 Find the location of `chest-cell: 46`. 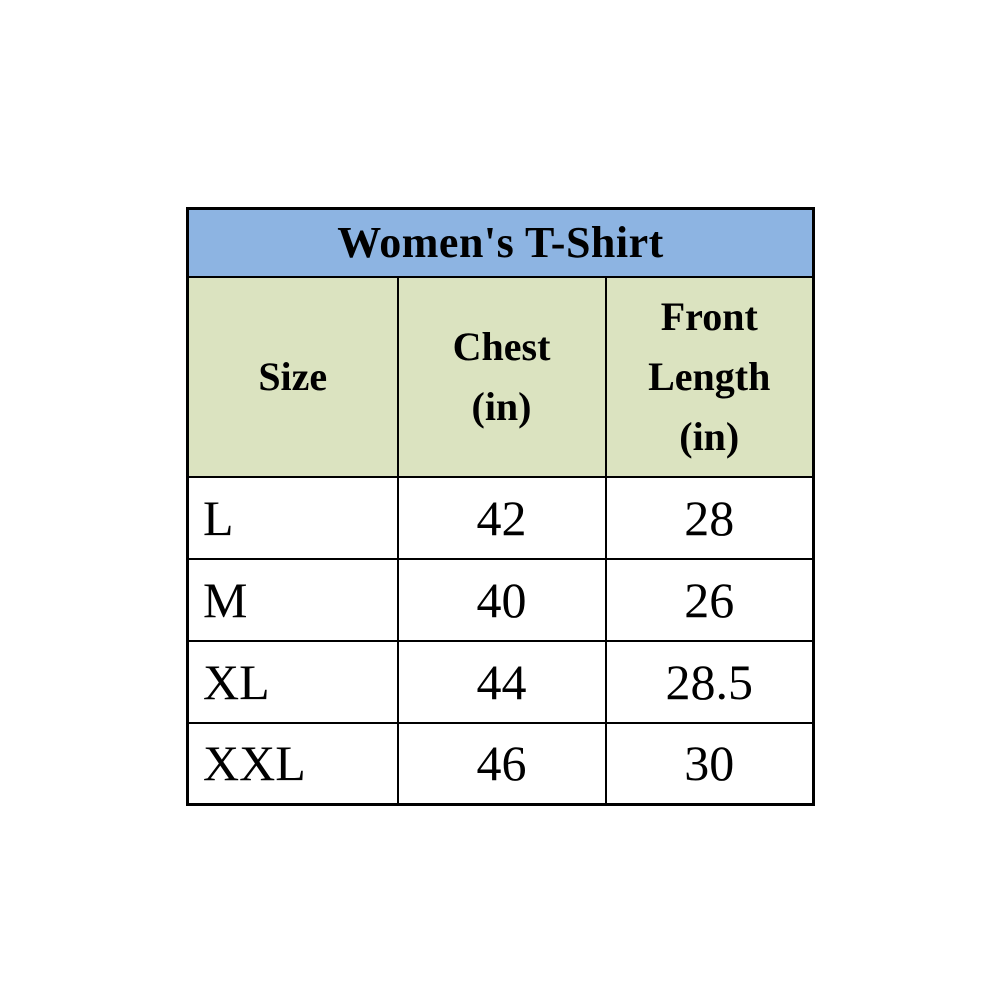

chest-cell: 46 is located at coordinates (501, 763).